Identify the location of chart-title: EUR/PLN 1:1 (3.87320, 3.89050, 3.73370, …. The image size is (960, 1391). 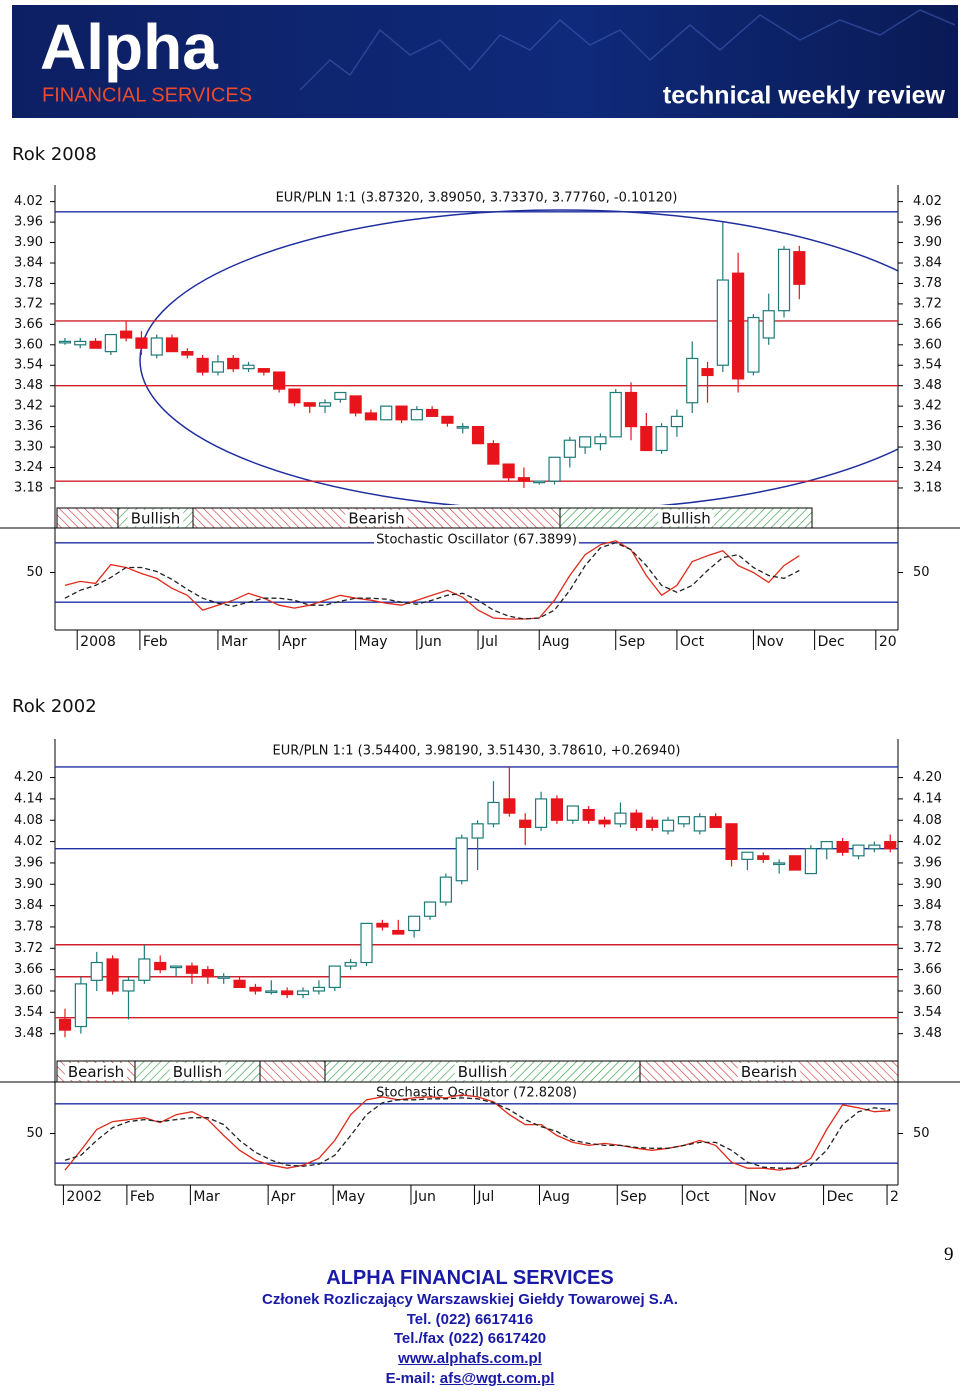
(477, 198).